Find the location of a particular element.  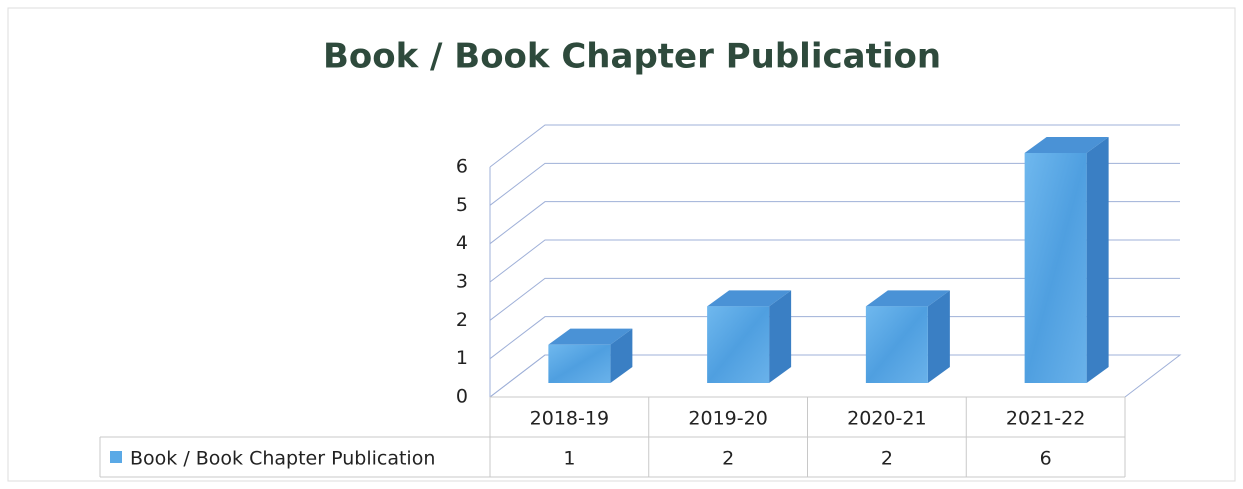

data-label: 1 is located at coordinates (569, 459).